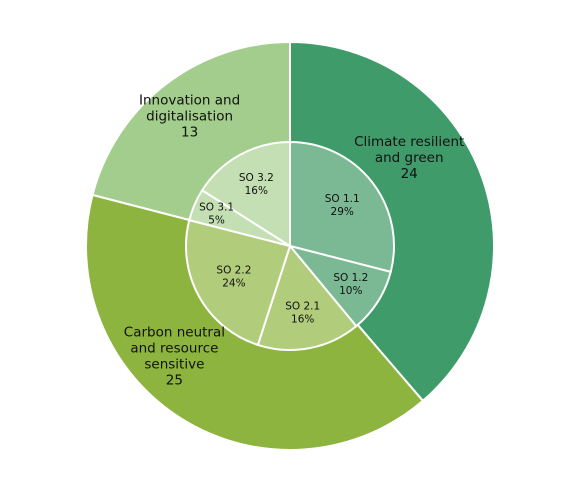 The width and height of the screenshot is (567, 496). Describe the element at coordinates (302, 312) in the screenshot. I see `inner-label-so-2-1: SO 2.1 16%` at that location.